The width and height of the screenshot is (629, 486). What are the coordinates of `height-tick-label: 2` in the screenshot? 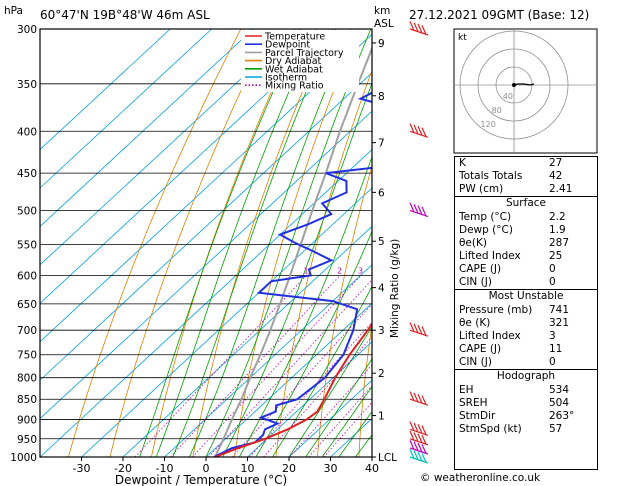 It's located at (381, 374).